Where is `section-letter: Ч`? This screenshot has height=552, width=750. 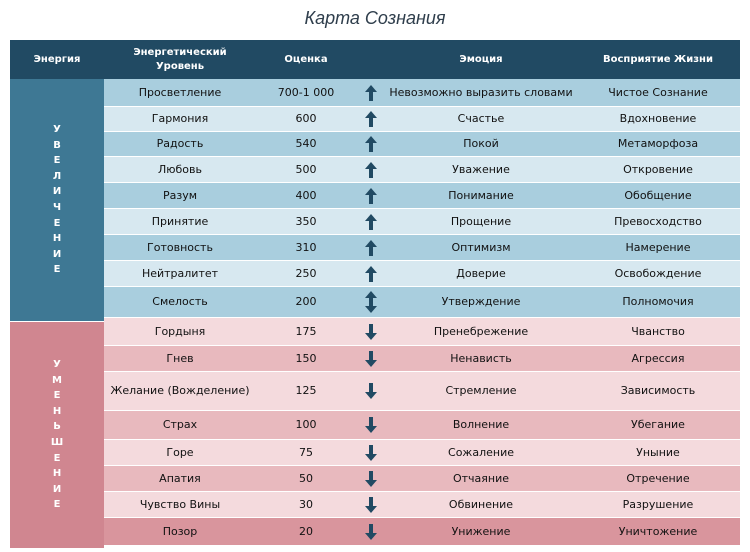 section-letter: Ч is located at coordinates (57, 207).